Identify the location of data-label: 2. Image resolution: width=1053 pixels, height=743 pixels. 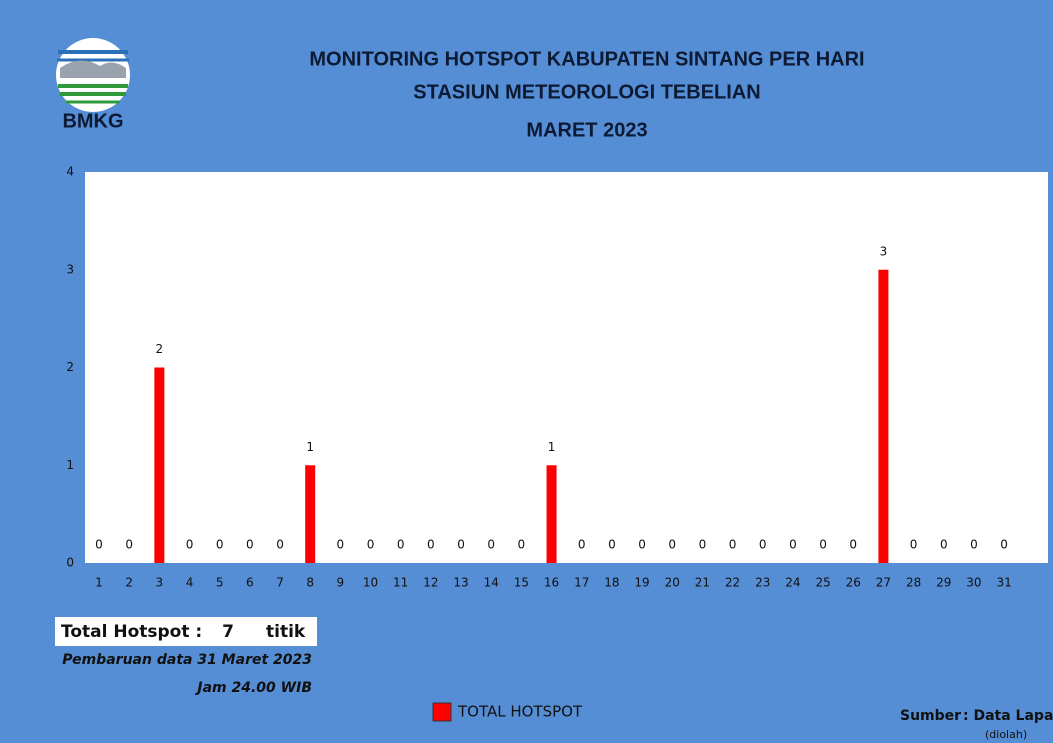
(160, 349).